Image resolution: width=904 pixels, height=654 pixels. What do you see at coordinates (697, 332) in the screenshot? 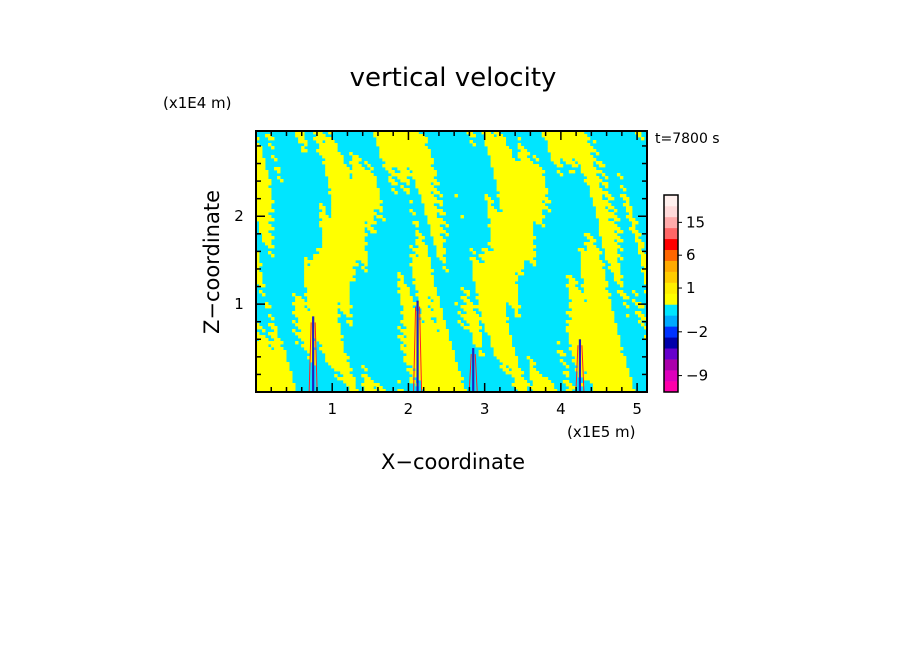
I see `colorbar-tick-label: −2` at bounding box center [697, 332].